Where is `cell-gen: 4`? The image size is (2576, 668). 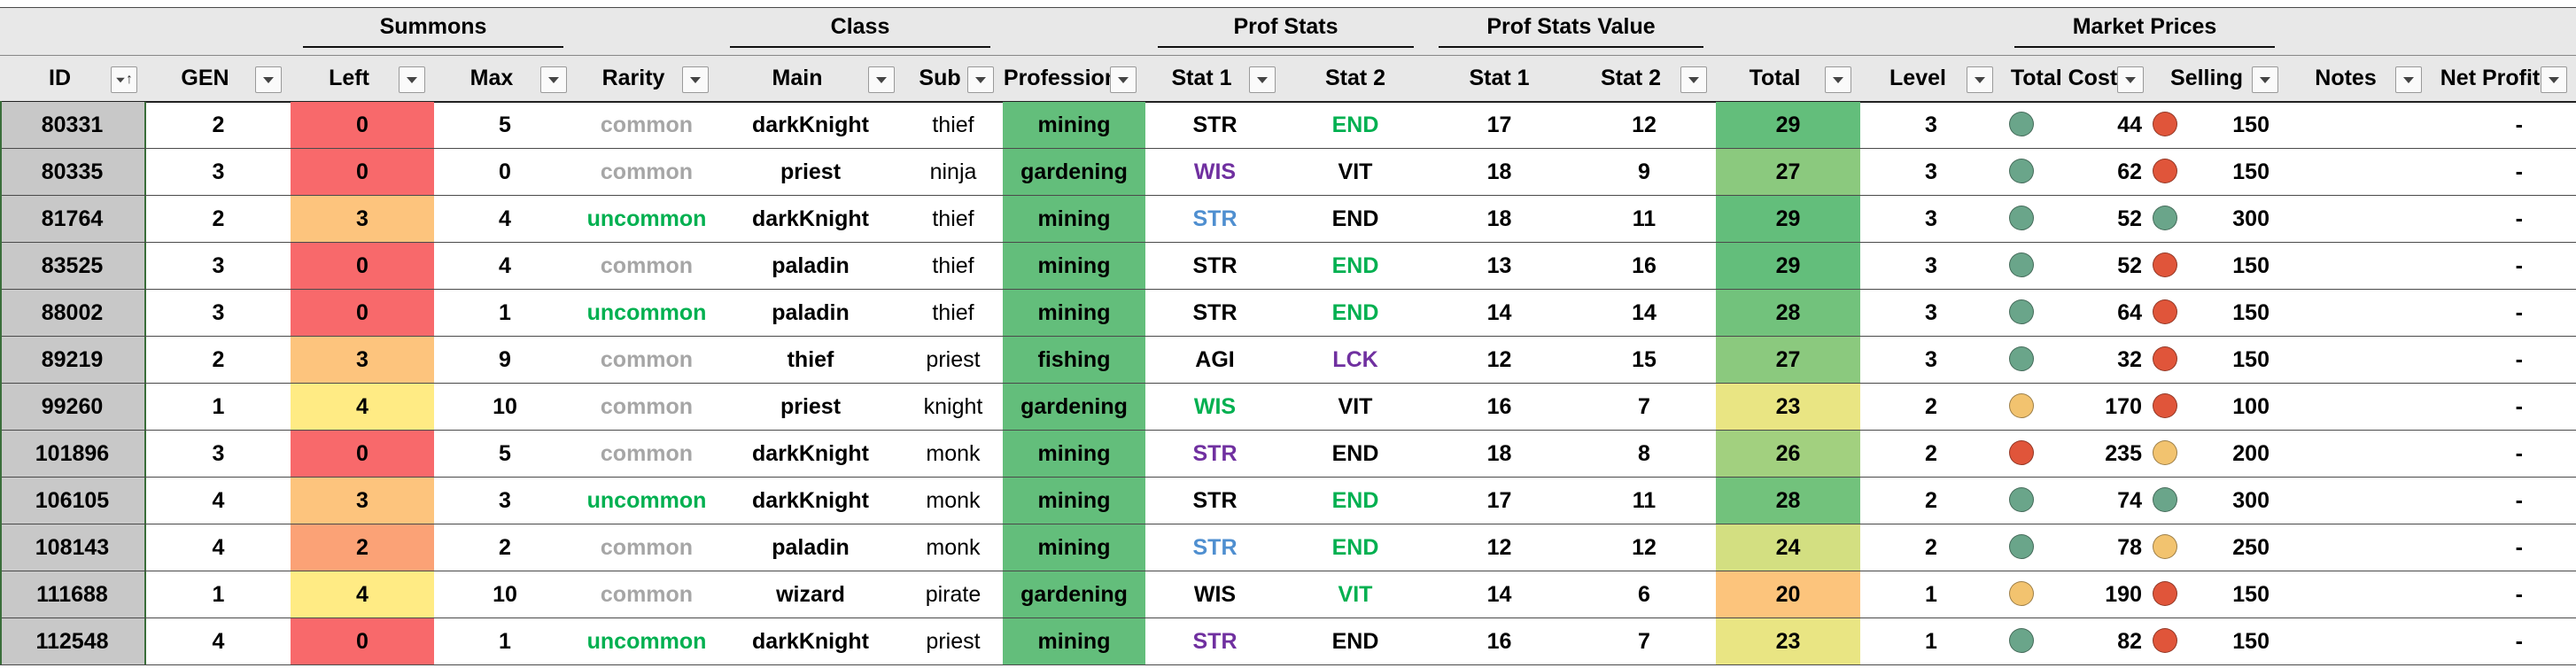 cell-gen: 4 is located at coordinates (218, 500).